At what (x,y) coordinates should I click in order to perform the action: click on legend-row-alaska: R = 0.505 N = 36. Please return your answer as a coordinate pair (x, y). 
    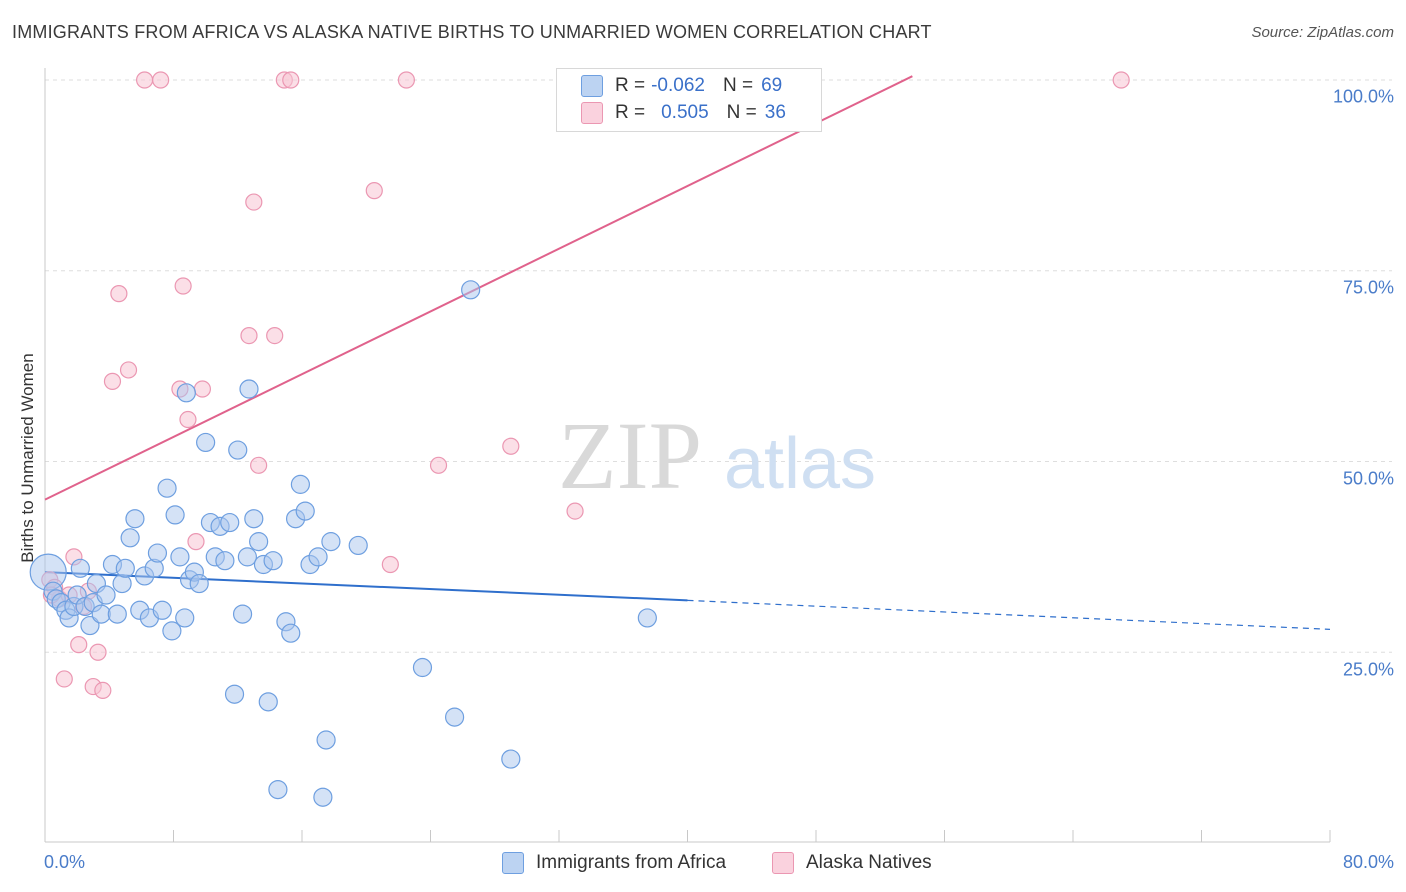
    Looking at the image, I should click on (683, 113).